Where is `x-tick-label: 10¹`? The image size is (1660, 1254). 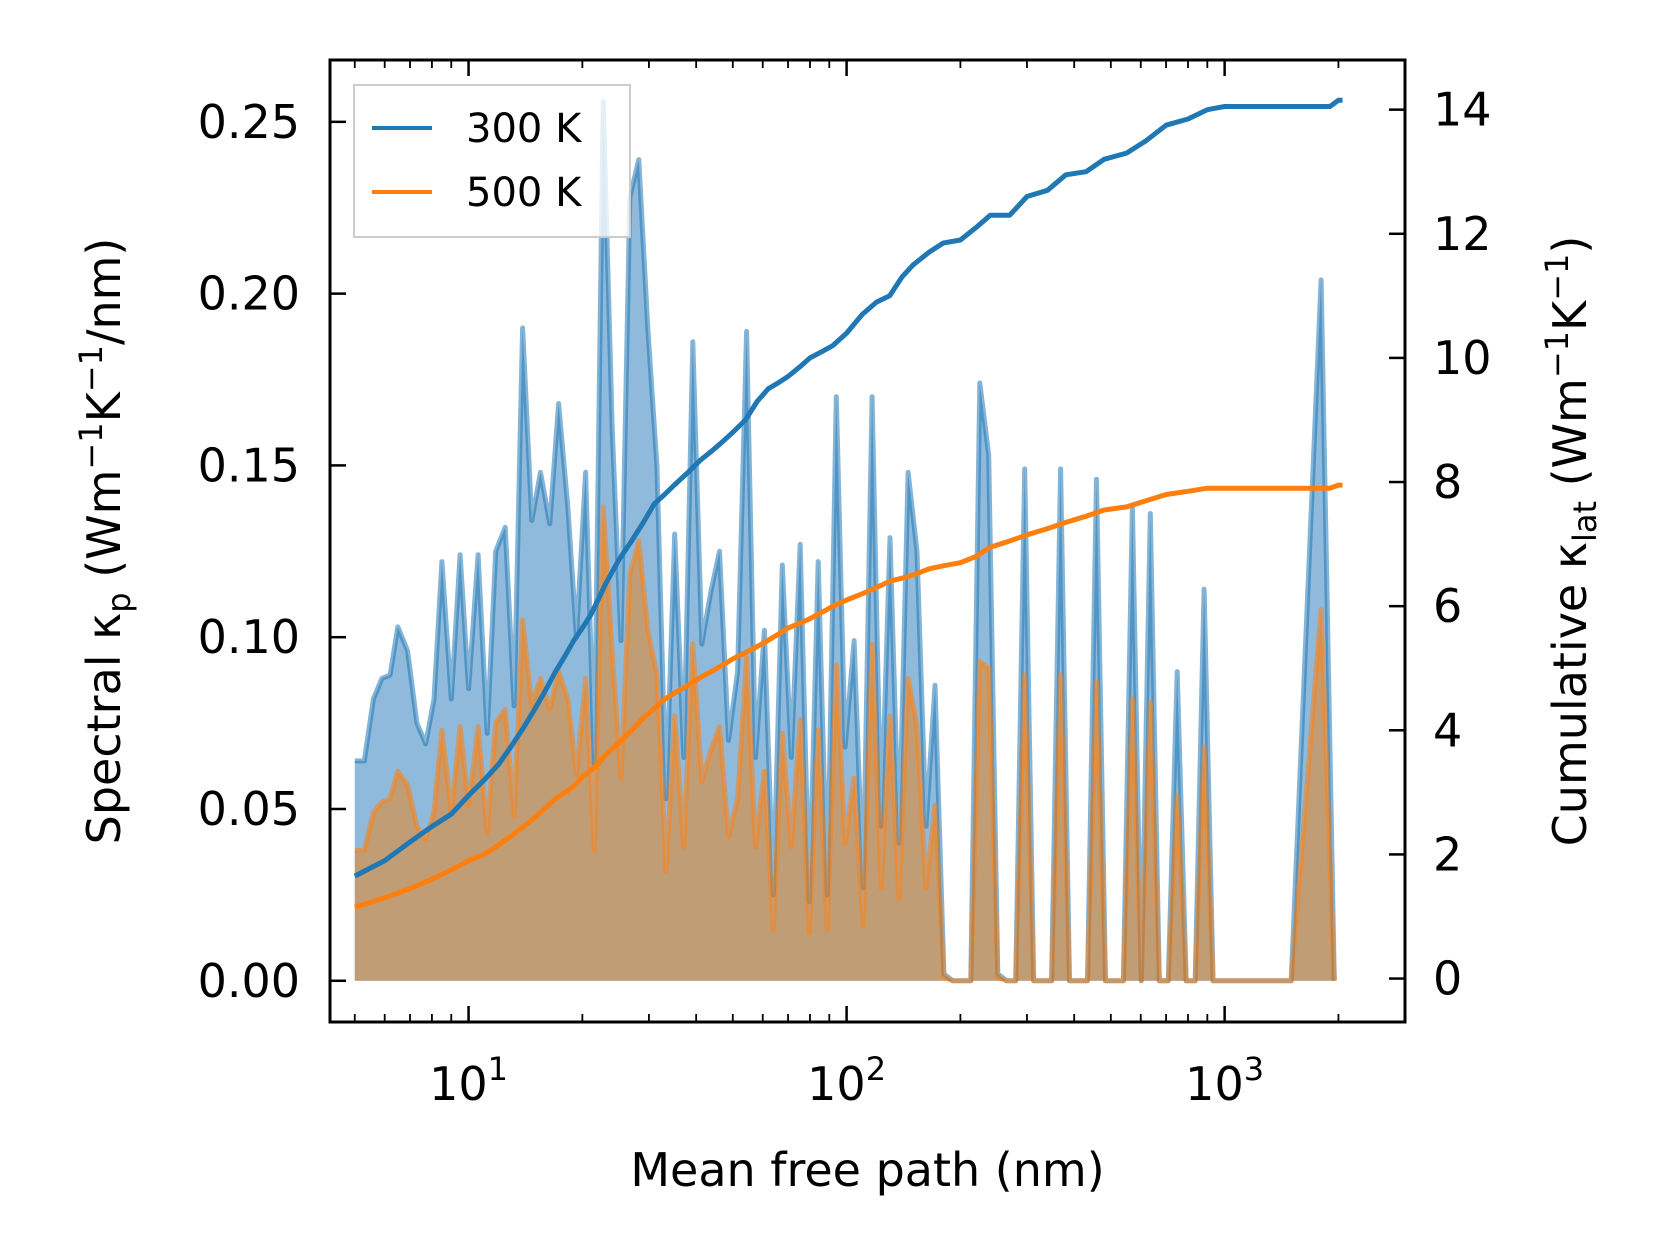
x-tick-label: 10¹ is located at coordinates (468, 1080).